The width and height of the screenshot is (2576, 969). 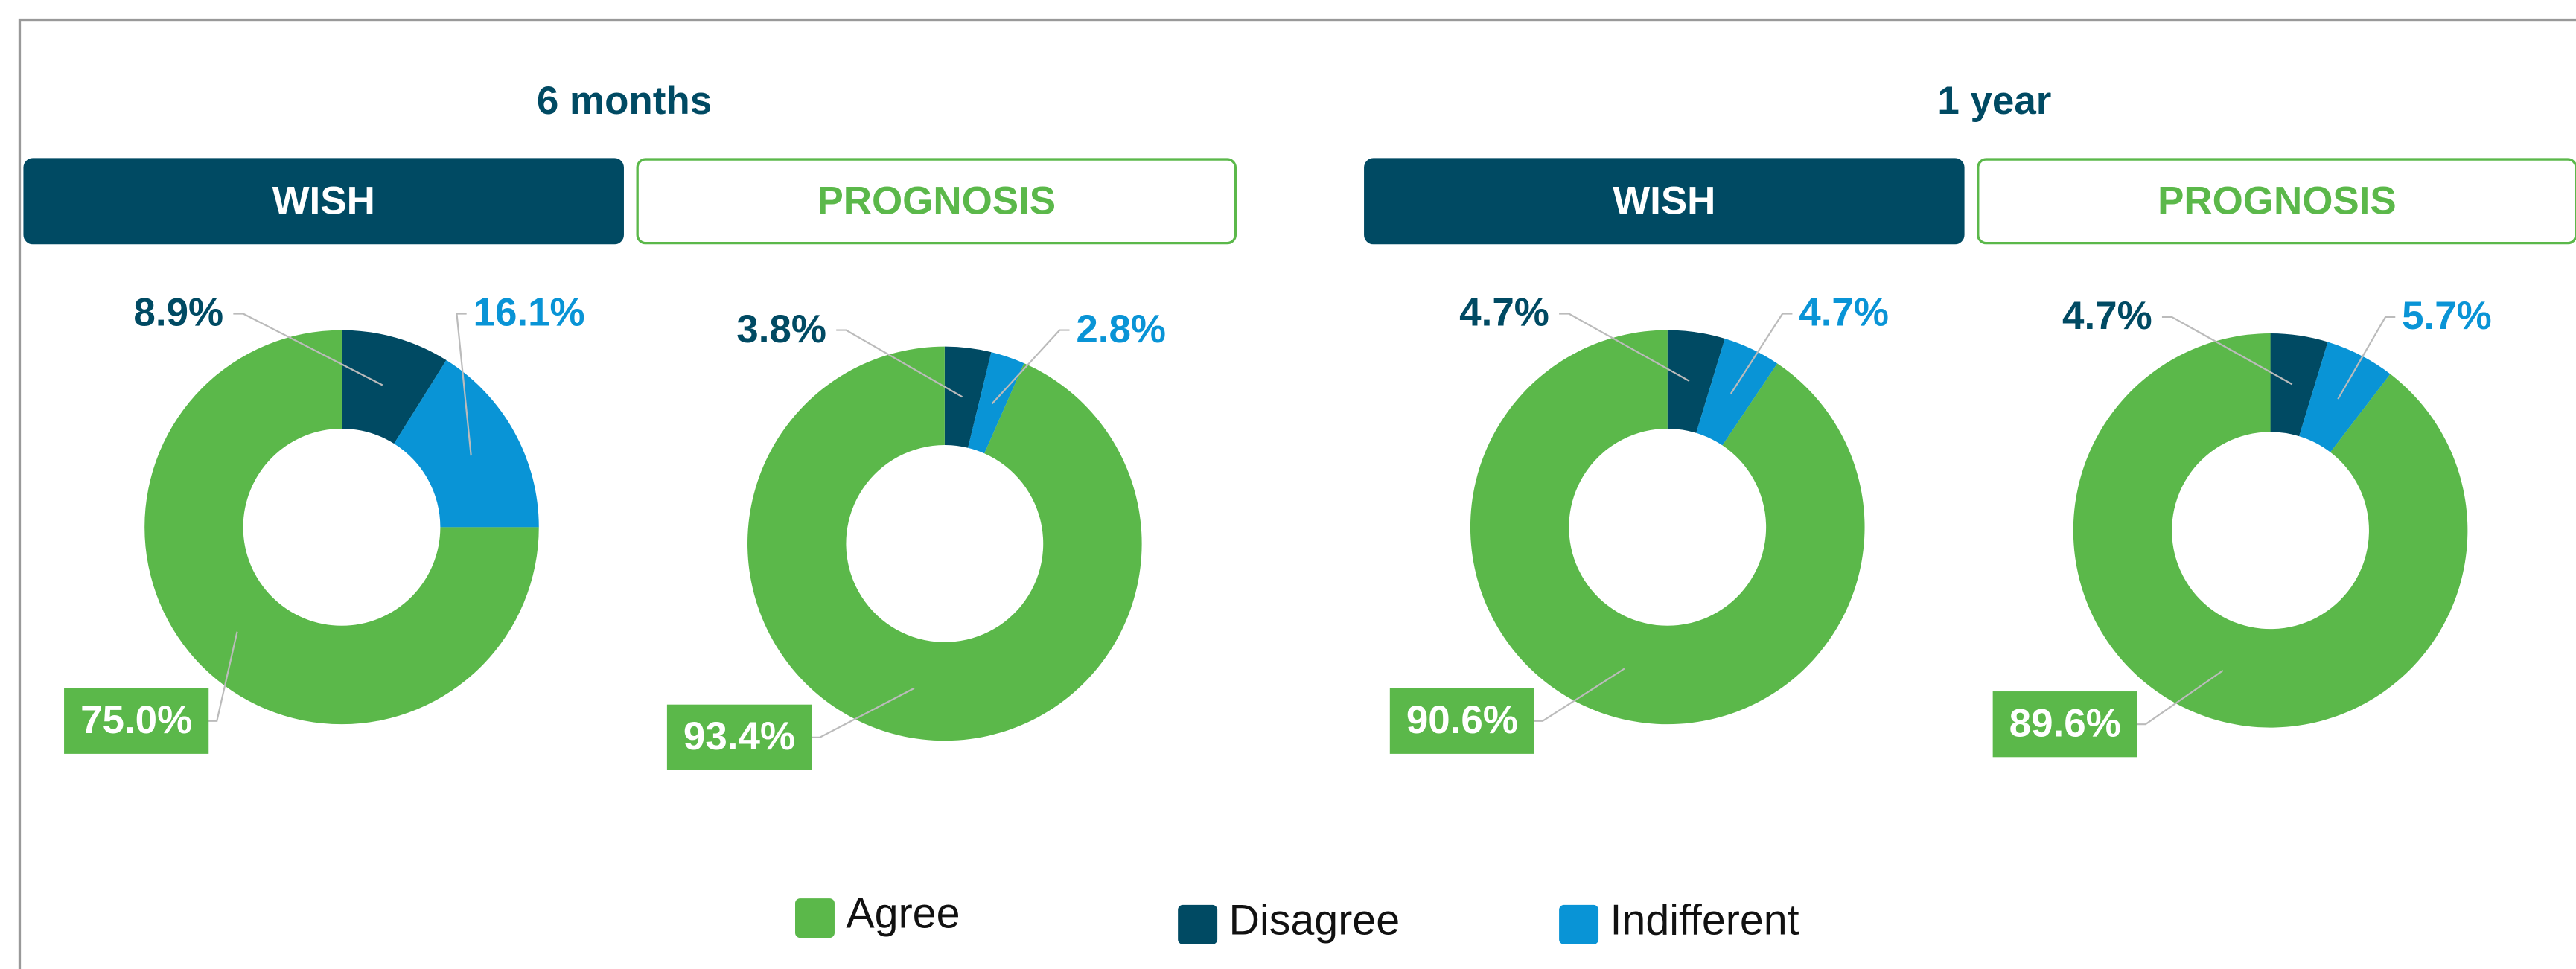 I want to click on legend-label: Agree, so click(x=903, y=914).